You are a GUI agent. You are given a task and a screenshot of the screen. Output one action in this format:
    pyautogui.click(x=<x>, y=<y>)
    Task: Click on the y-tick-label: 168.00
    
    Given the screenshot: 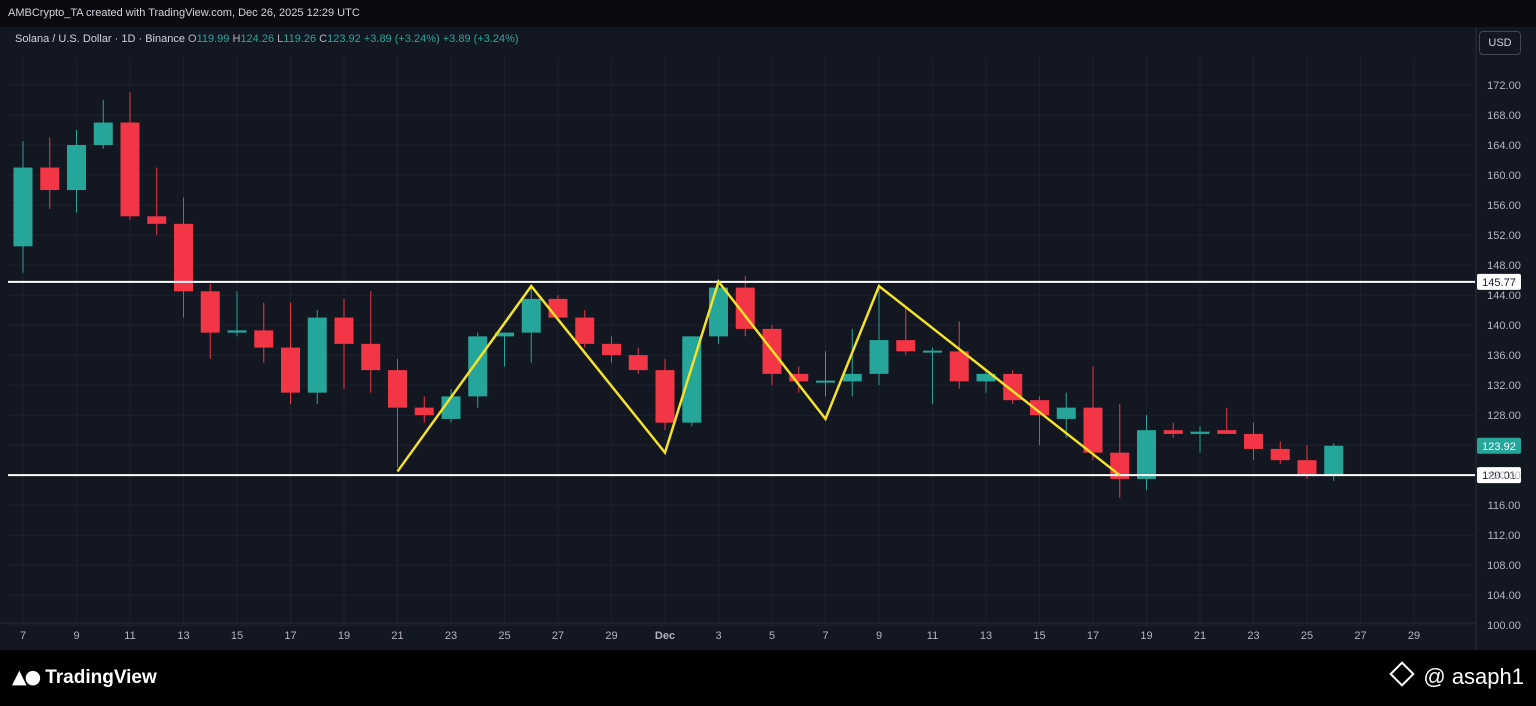 What is the action you would take?
    pyautogui.click(x=1504, y=116)
    